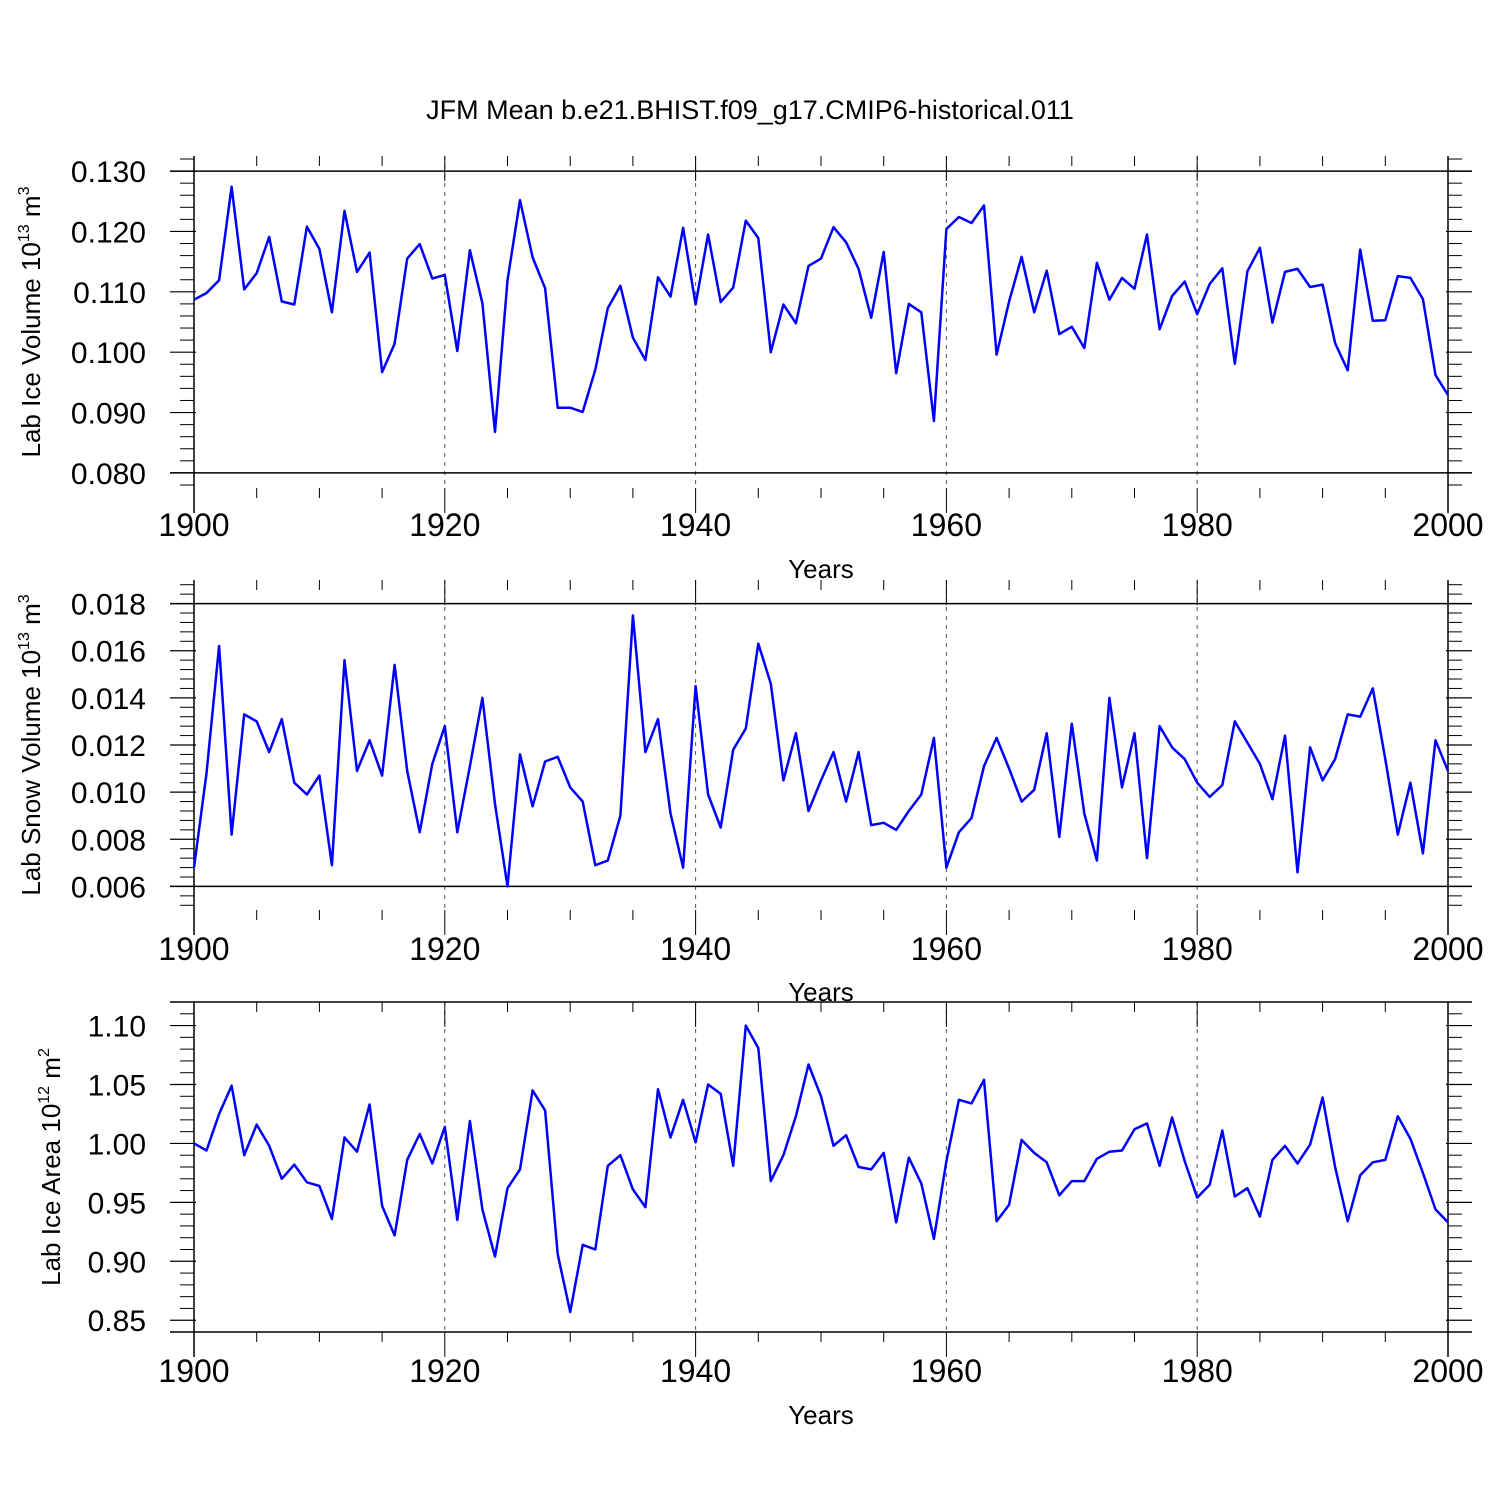  What do you see at coordinates (108, 840) in the screenshot?
I see `y-tick-label: 0.008` at bounding box center [108, 840].